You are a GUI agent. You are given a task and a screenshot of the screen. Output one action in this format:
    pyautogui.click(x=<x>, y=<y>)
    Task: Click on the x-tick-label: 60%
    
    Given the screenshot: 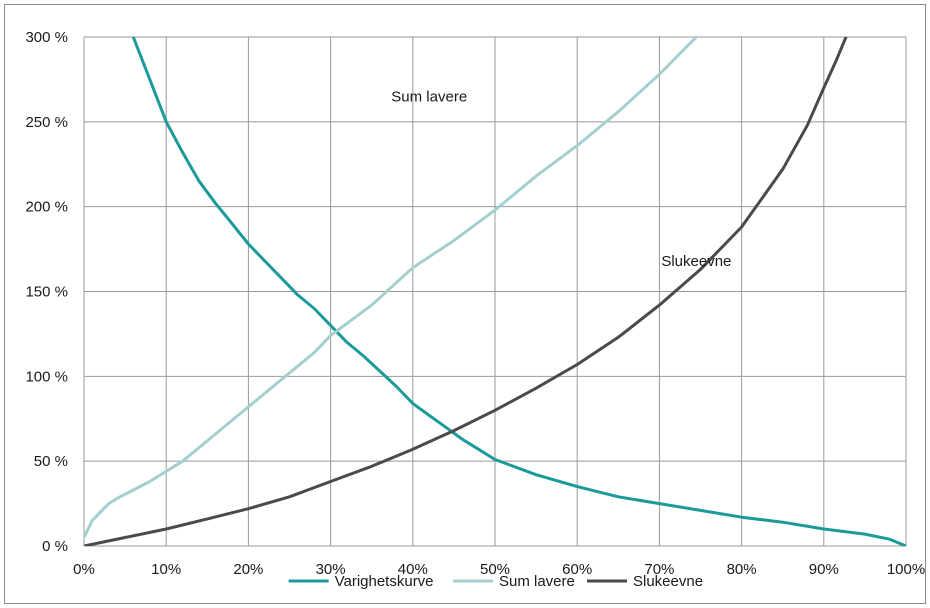 What is the action you would take?
    pyautogui.click(x=577, y=569)
    